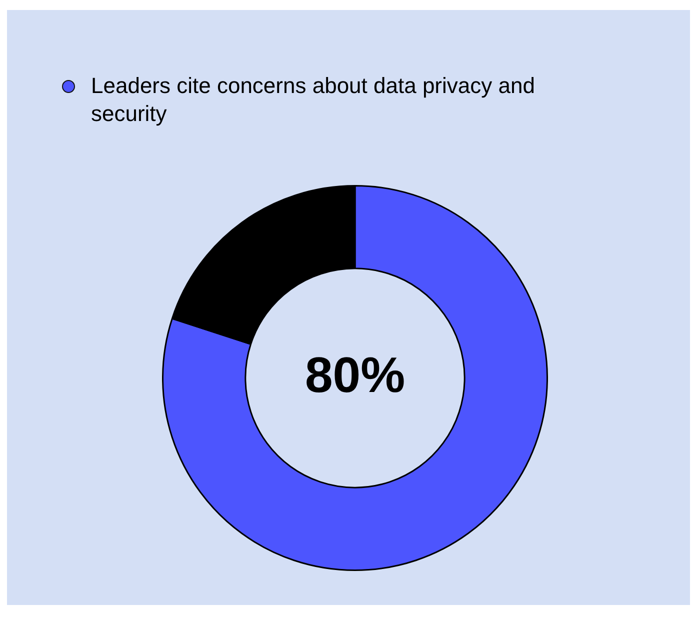 This screenshot has width=698, height=634. I want to click on legend-label: Leaders cite concerns about data privacy and security, so click(313, 100).